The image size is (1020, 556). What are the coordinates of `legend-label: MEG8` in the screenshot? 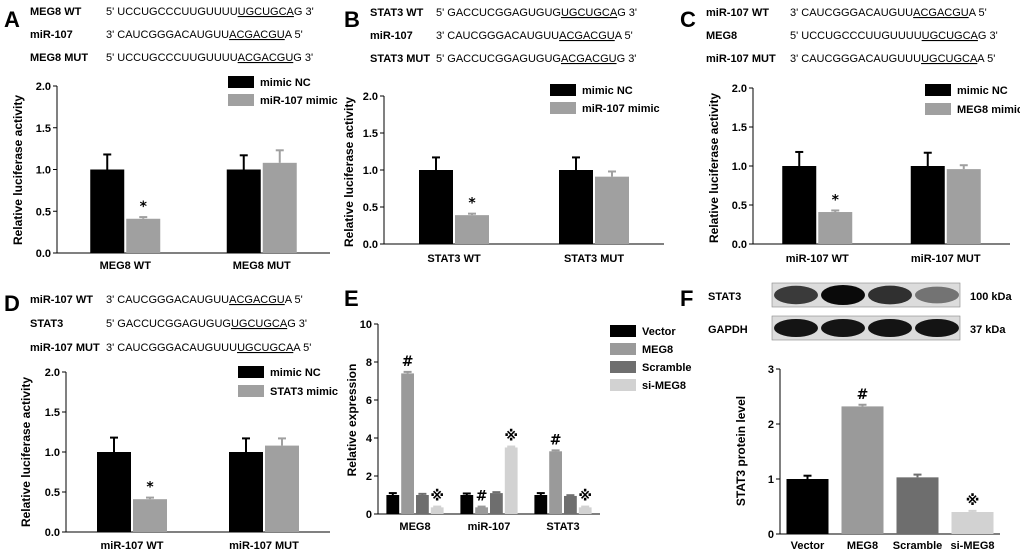 It's located at (657, 350).